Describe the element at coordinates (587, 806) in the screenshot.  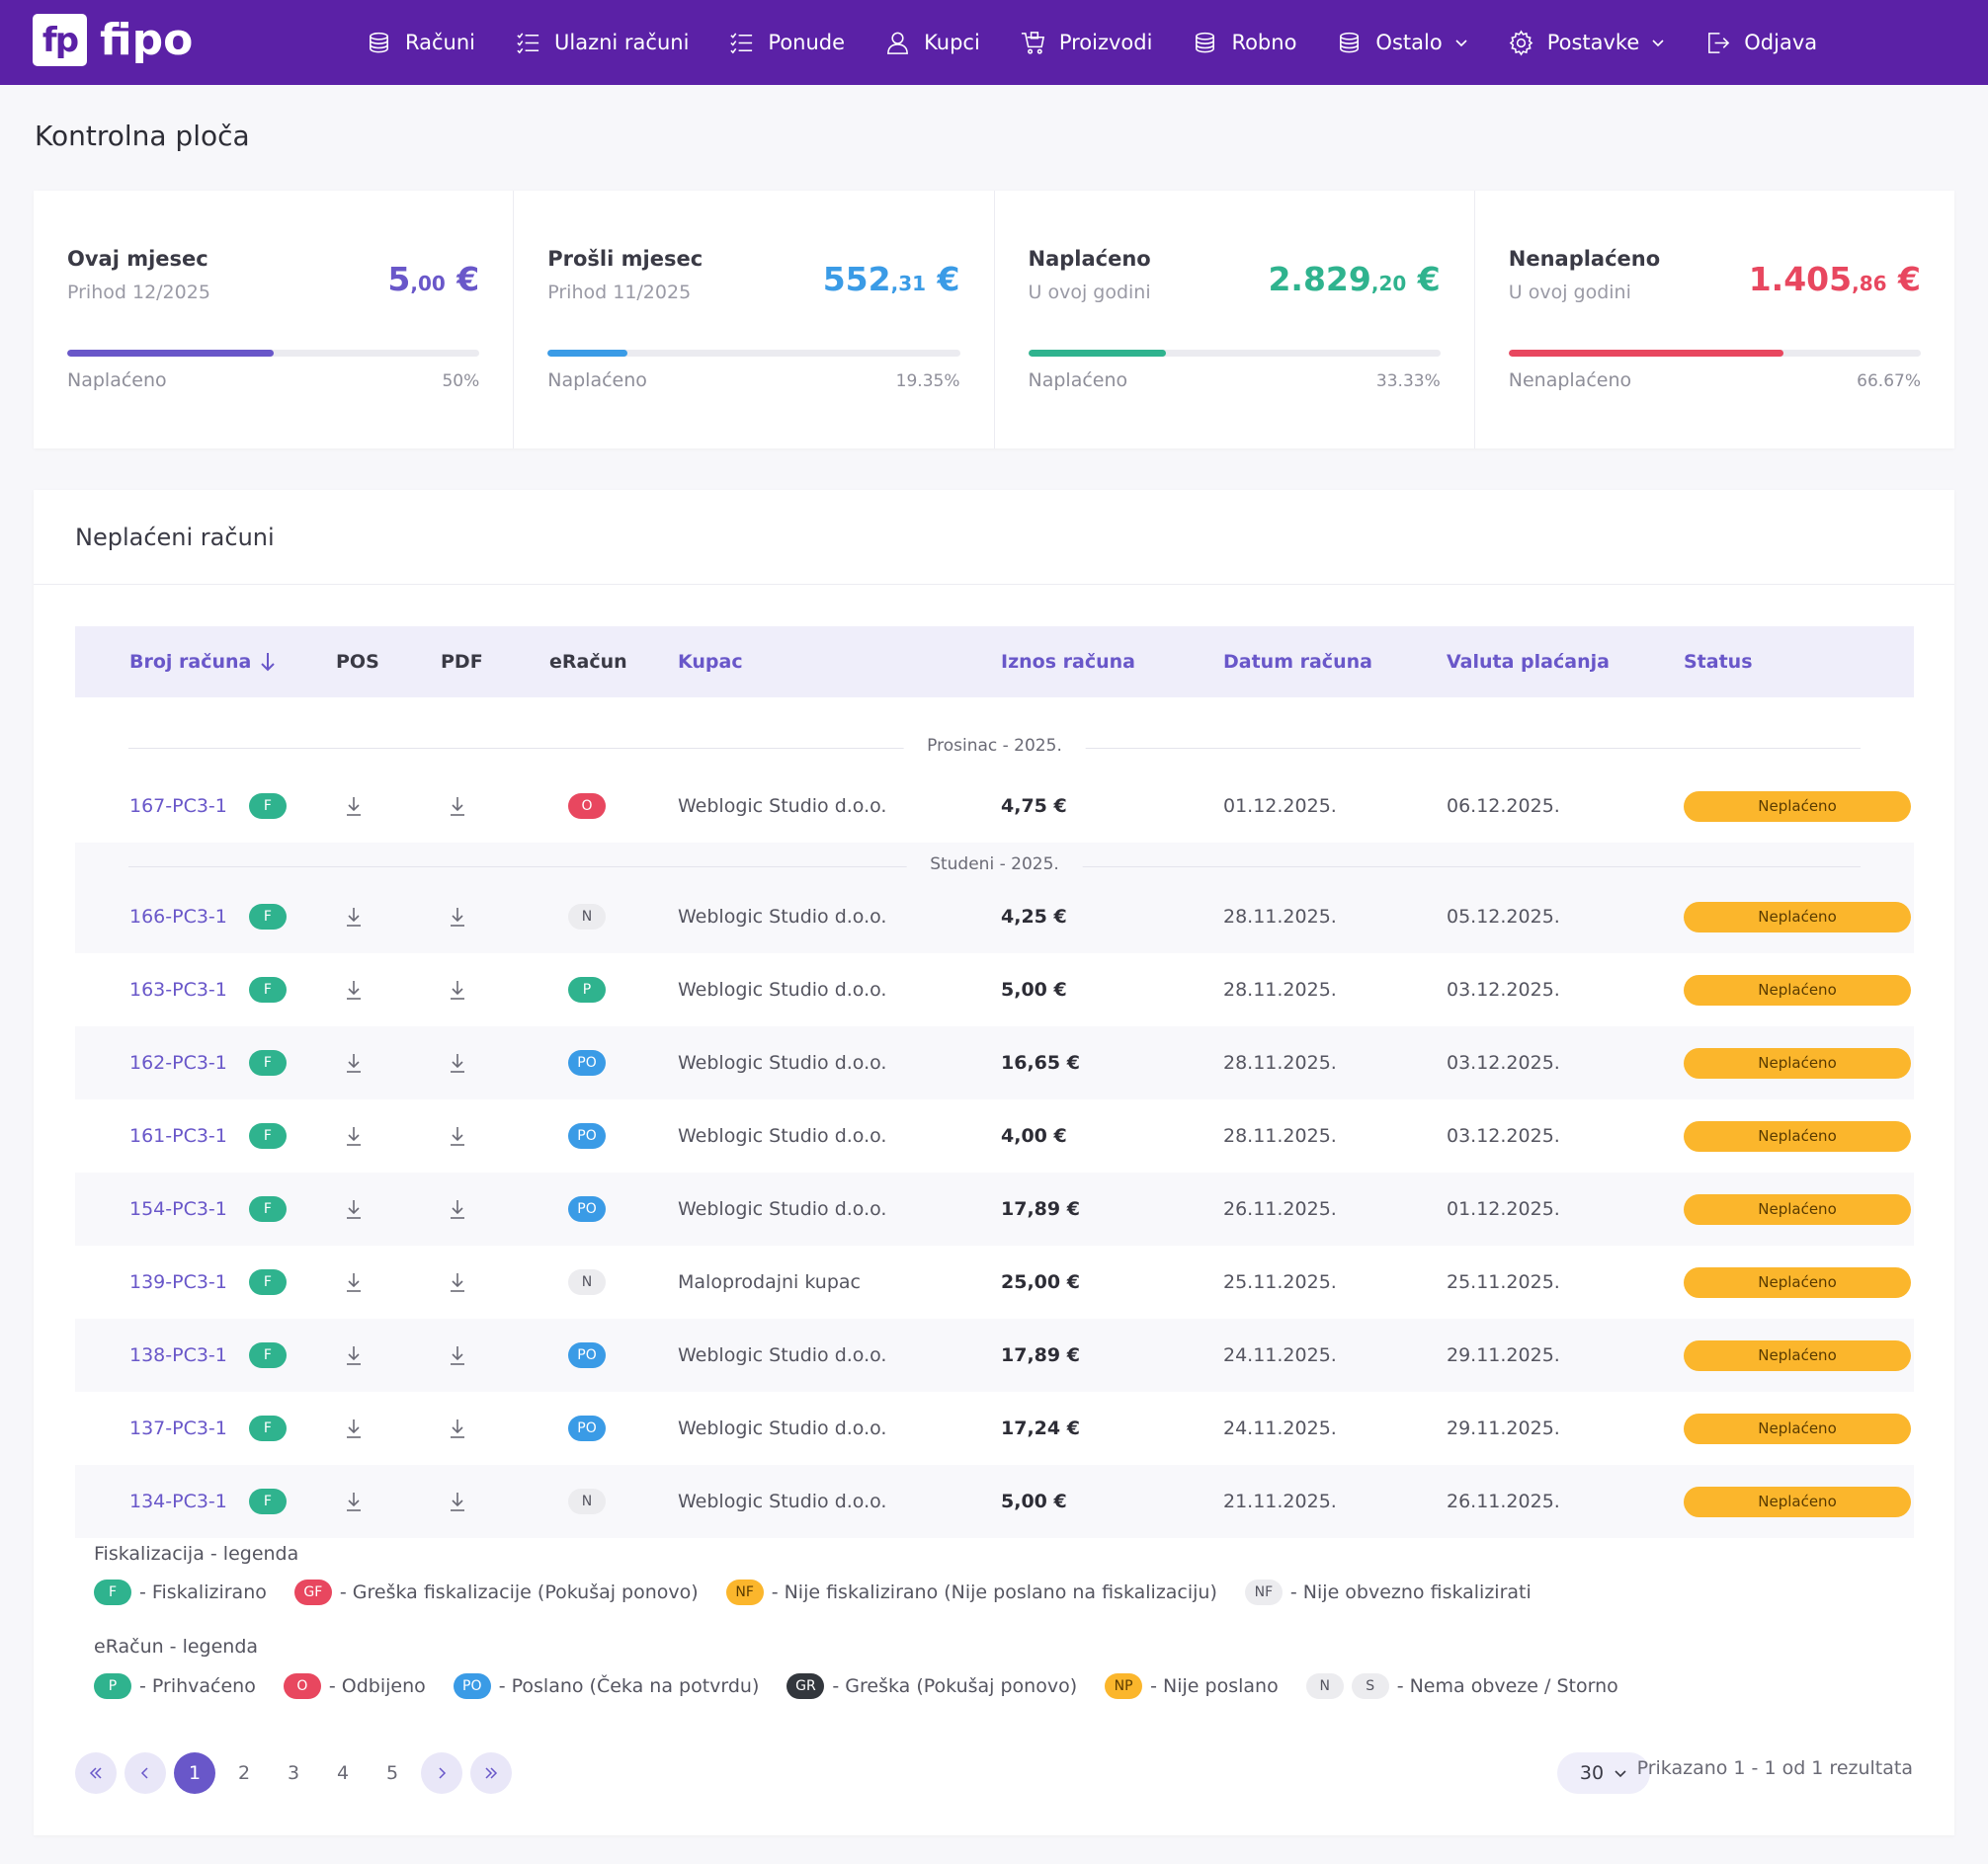
I see `eracun-status-badge: O` at that location.